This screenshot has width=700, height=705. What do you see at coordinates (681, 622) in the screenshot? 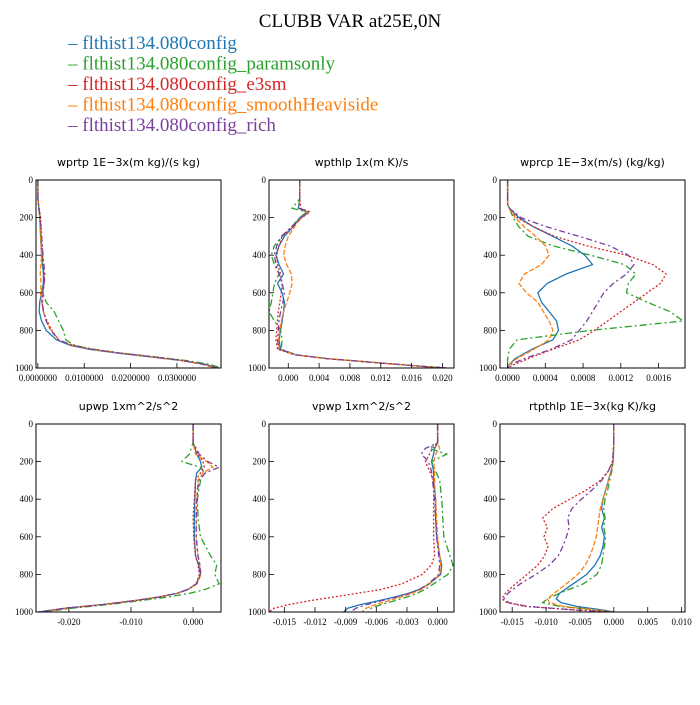
I see `x-tick-label: 0.010` at bounding box center [681, 622].